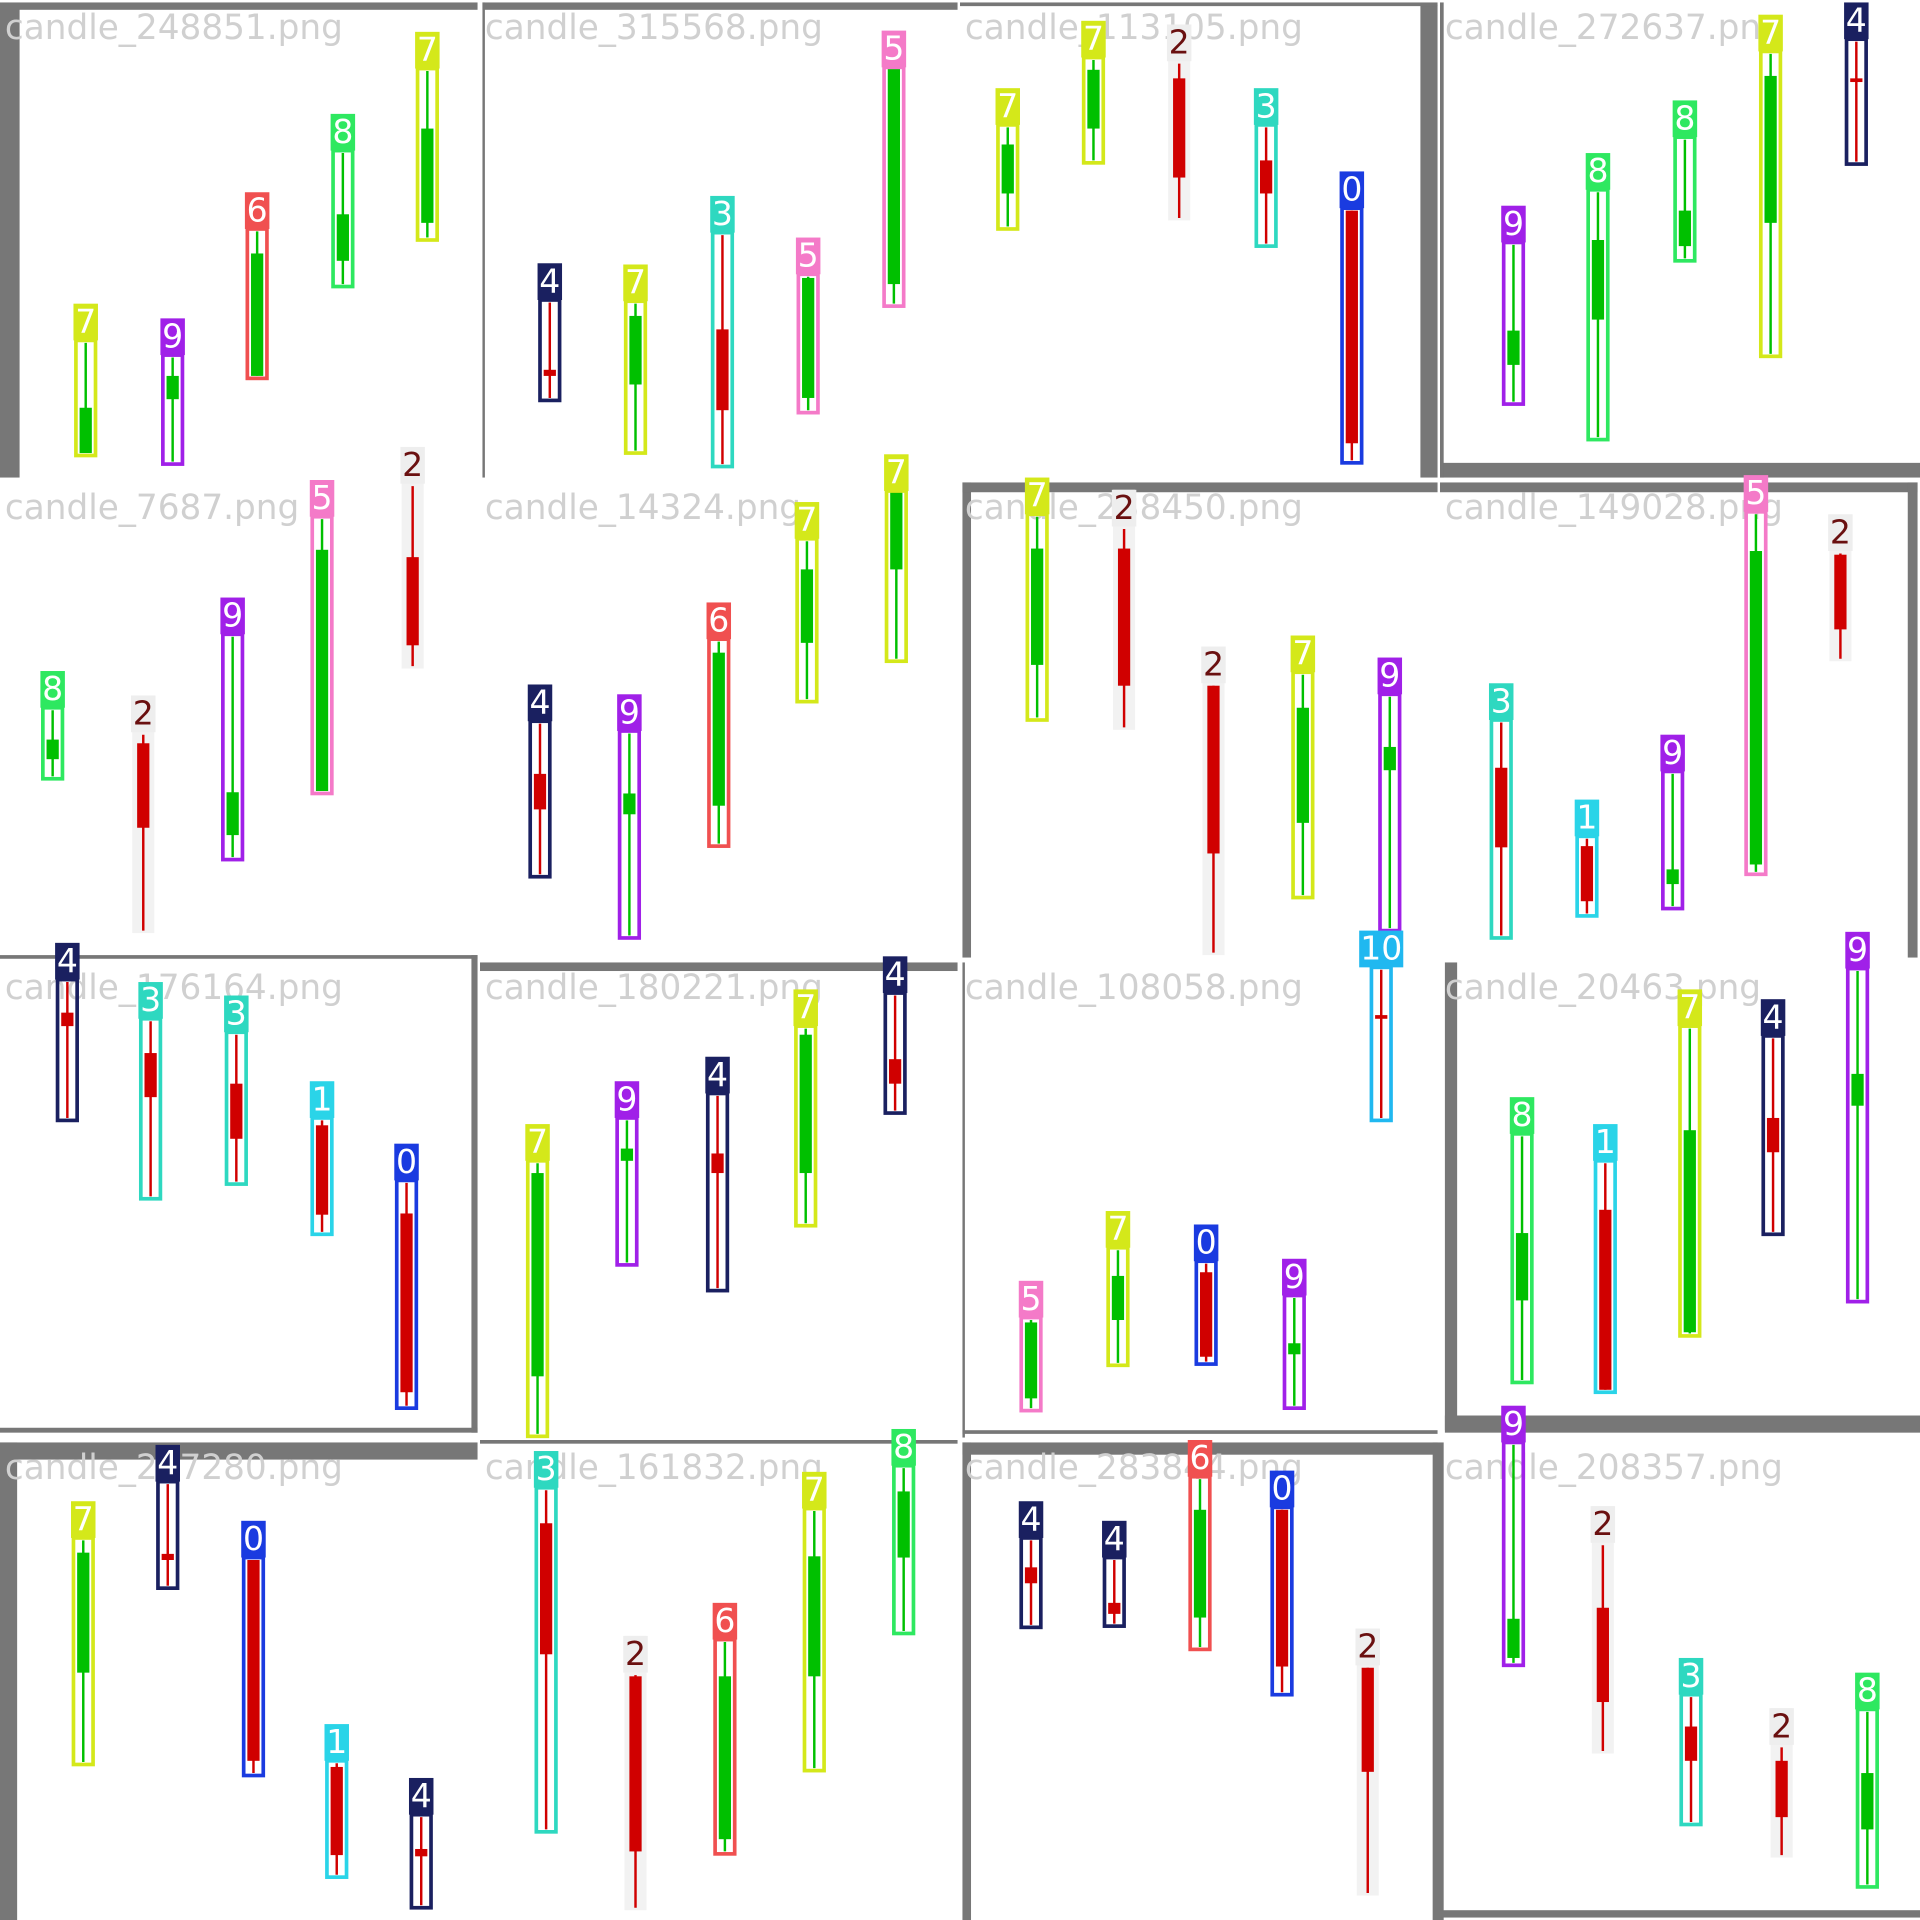 The image size is (1920, 1920). What do you see at coordinates (1134, 28) in the screenshot?
I see `tile-filename: candle_113105.png` at bounding box center [1134, 28].